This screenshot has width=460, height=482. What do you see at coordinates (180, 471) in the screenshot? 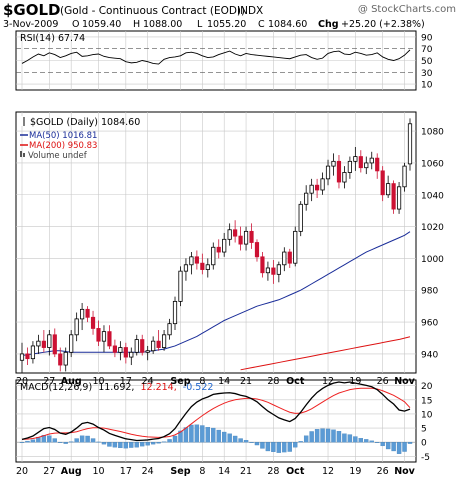
I see `x-tick-label-bottom: Sep` at bounding box center [180, 471].